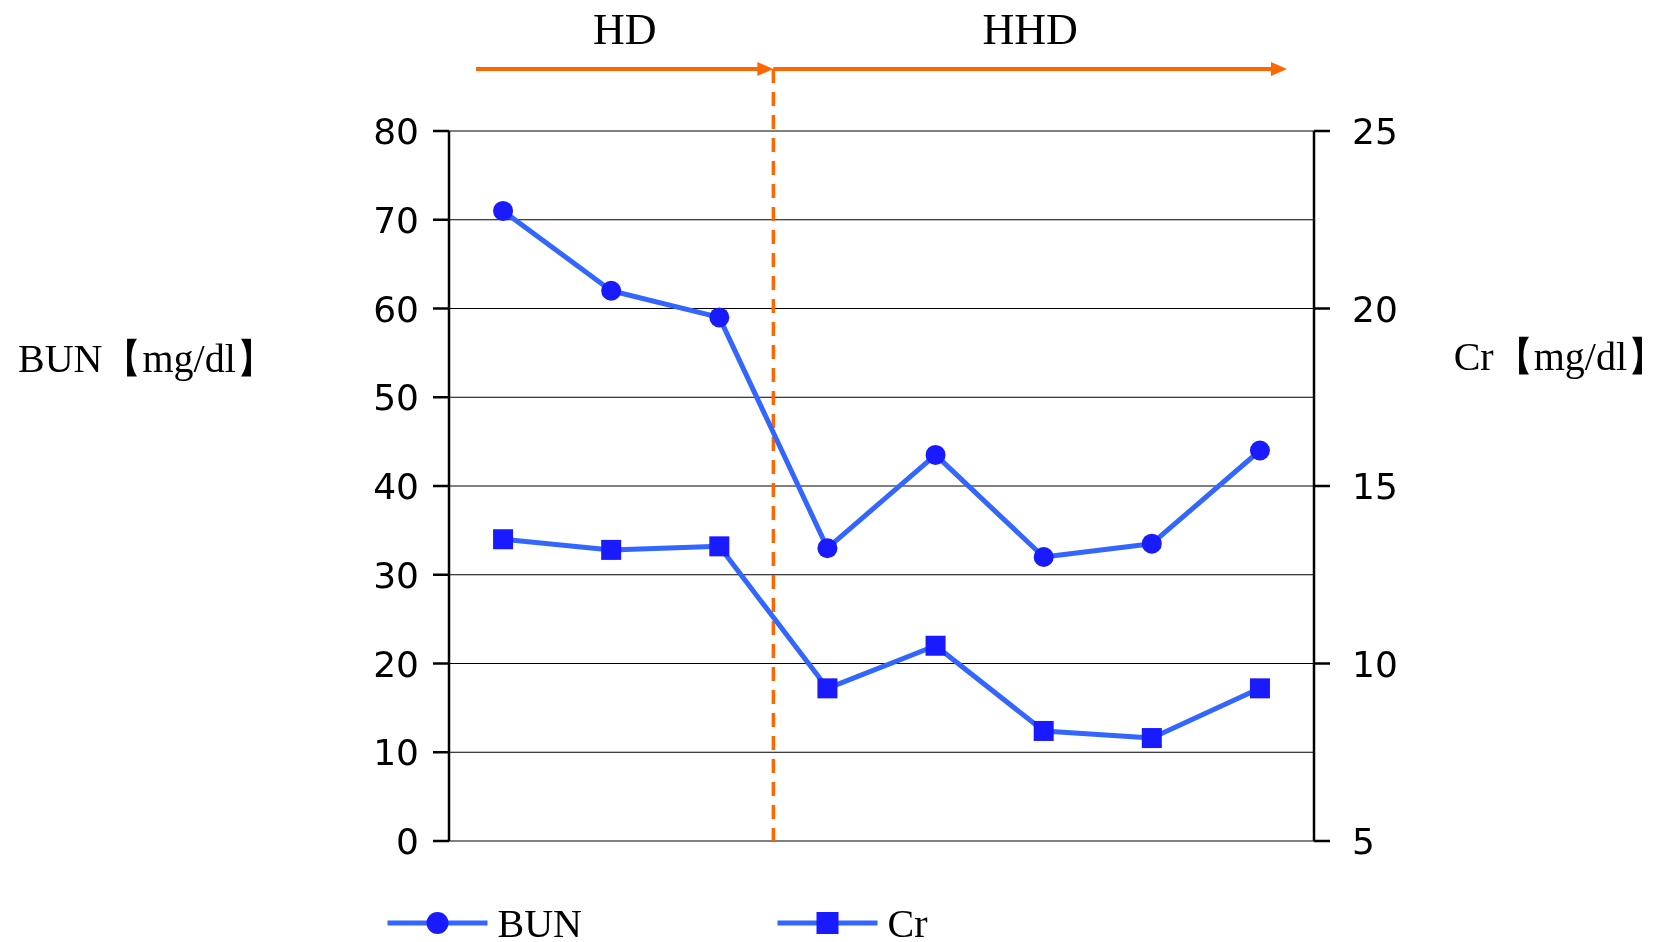  Describe the element at coordinates (396, 309) in the screenshot. I see `y-tick-label: 60` at that location.